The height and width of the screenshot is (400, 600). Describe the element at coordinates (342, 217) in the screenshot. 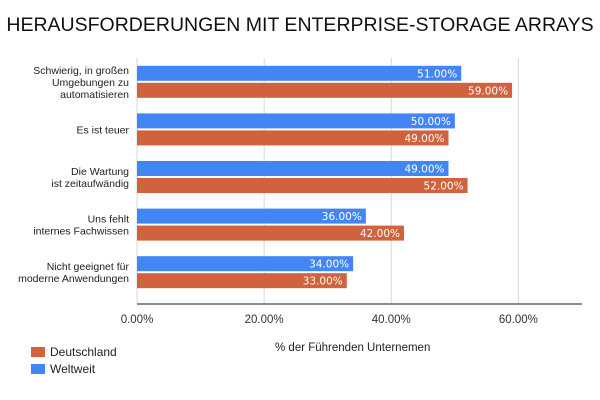

I see `bar-data-label: 36.00%` at that location.